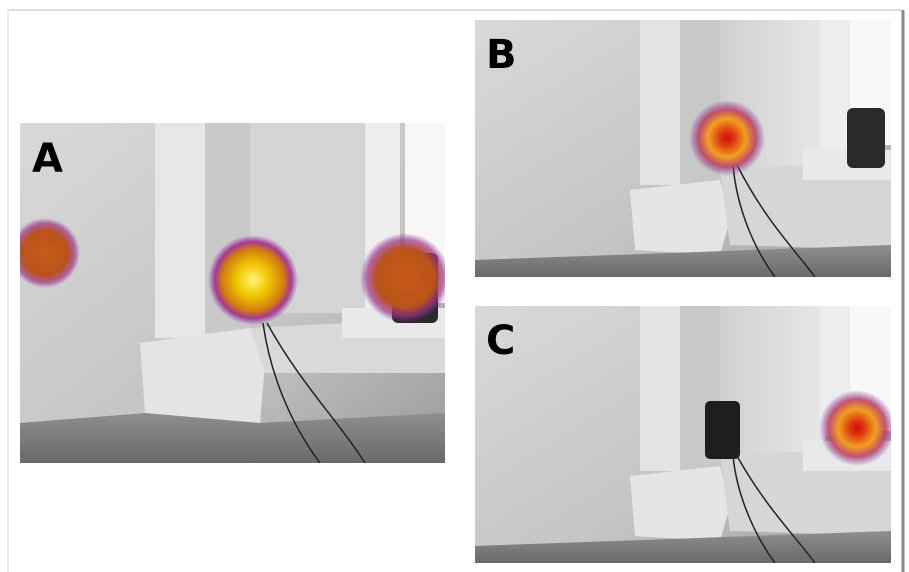  Describe the element at coordinates (501, 55) in the screenshot. I see `panel-label: B` at that location.